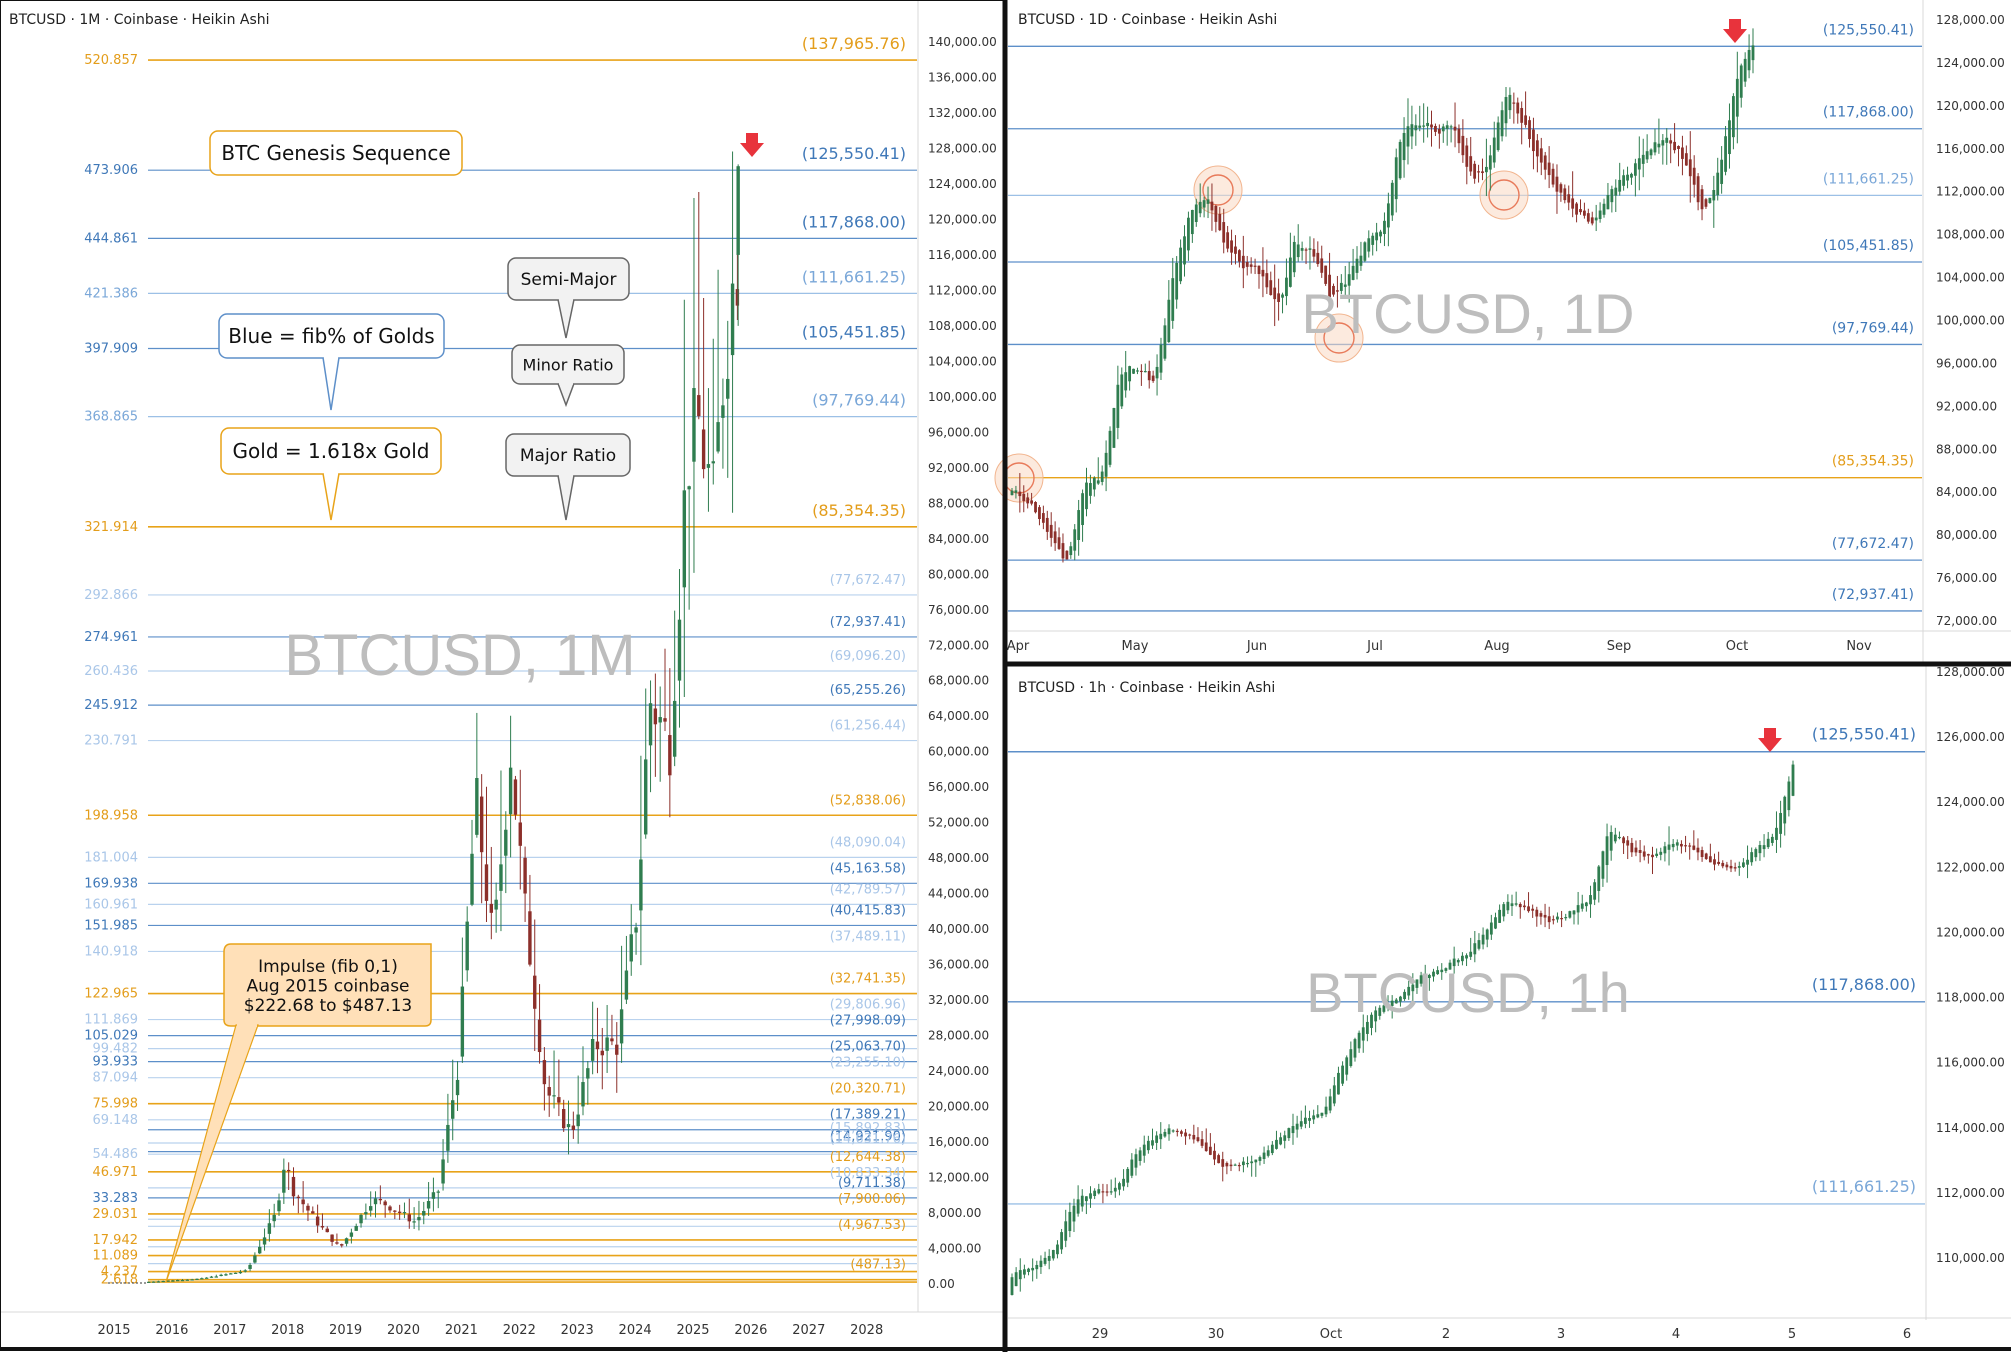 Image resolution: width=2011 pixels, height=1352 pixels. Describe the element at coordinates (247, 1023) in the screenshot. I see `impulse-pointer-mask` at that location.